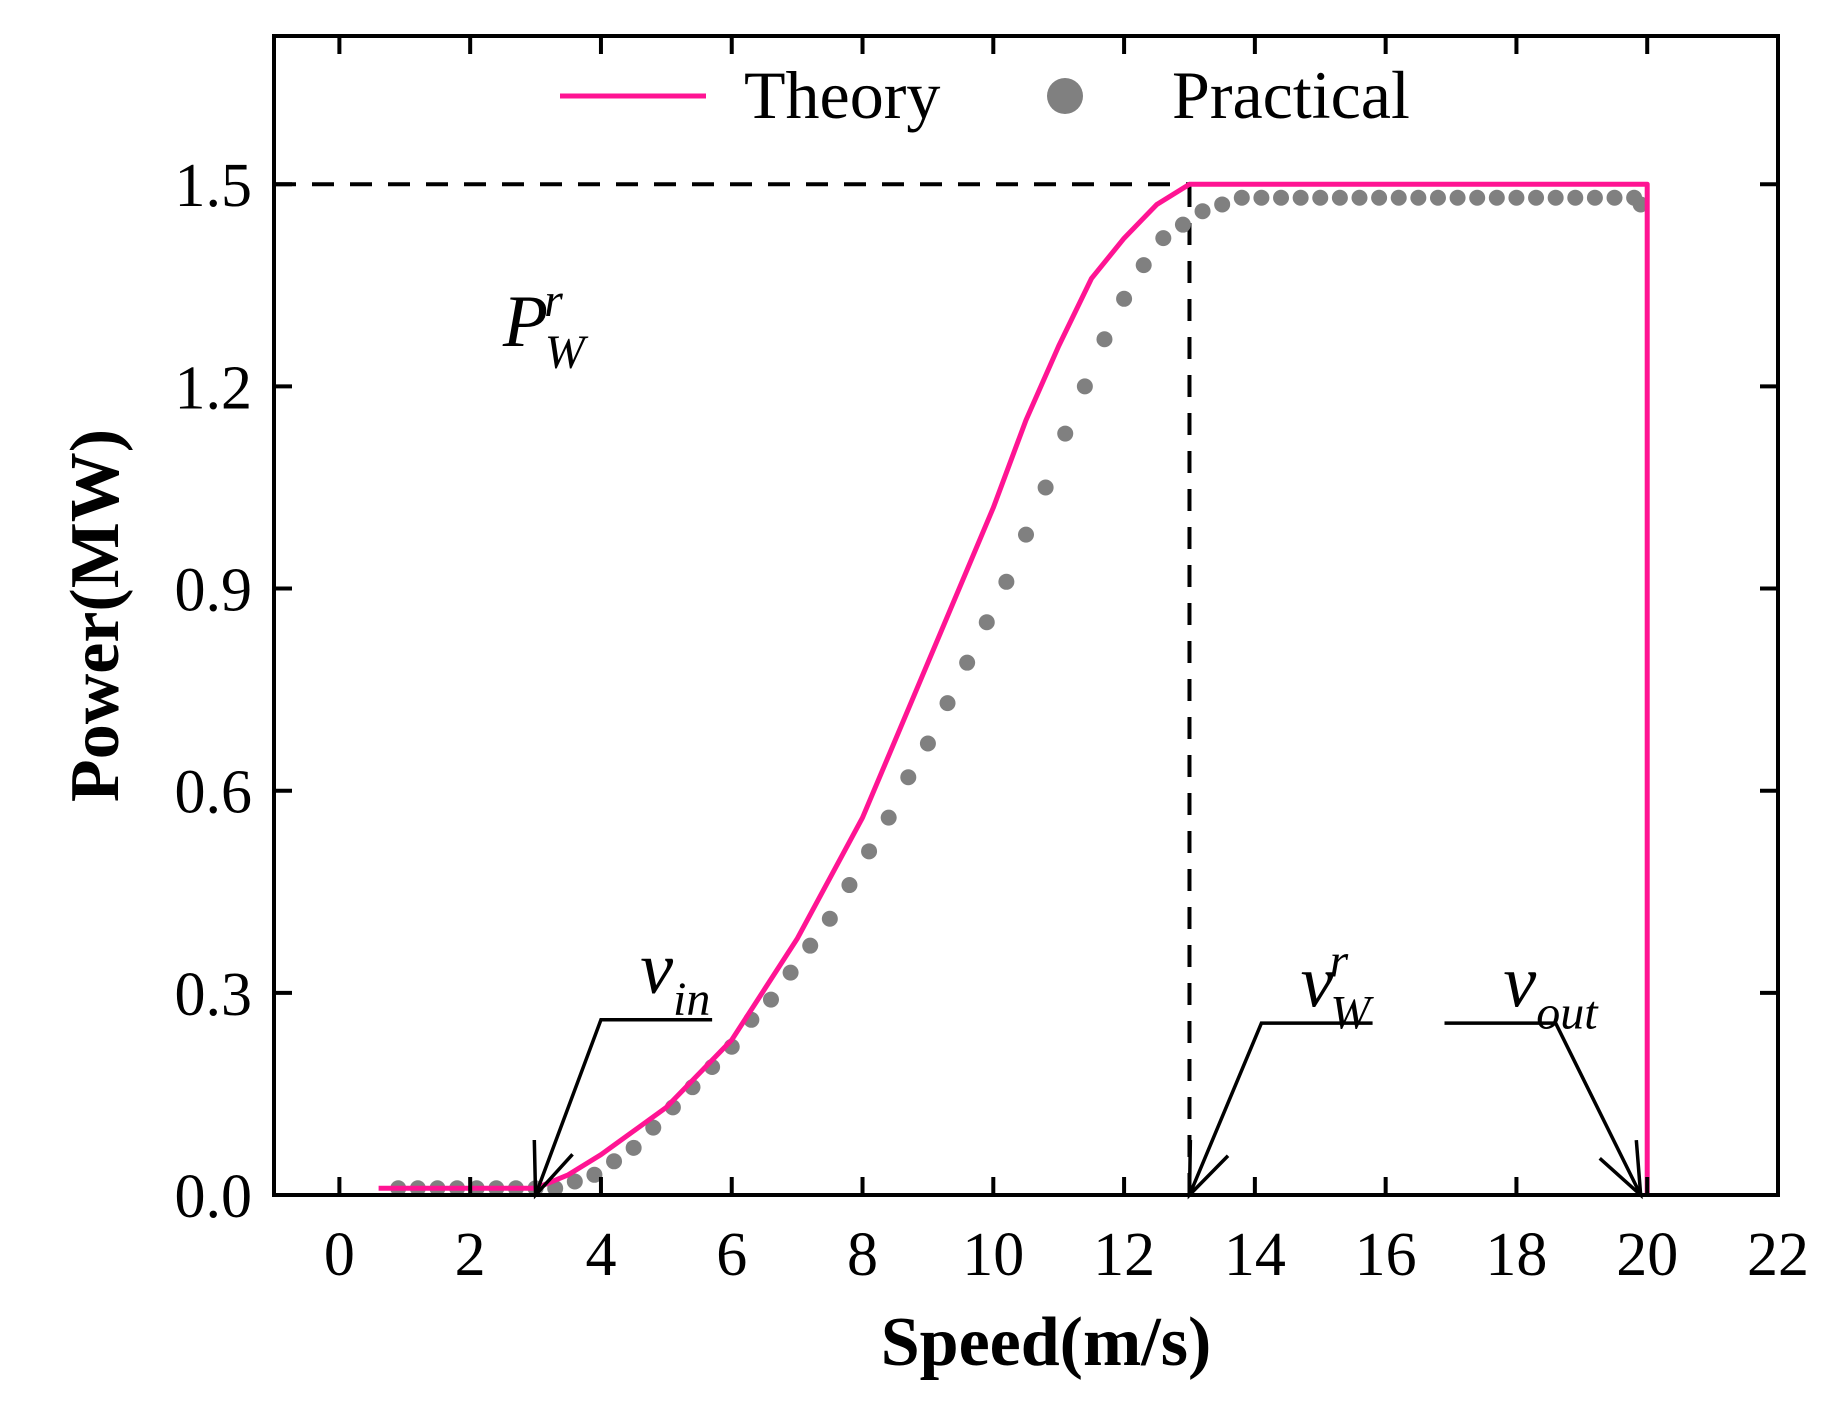  I want to click on v-in-leader-line, so click(623, 1107).